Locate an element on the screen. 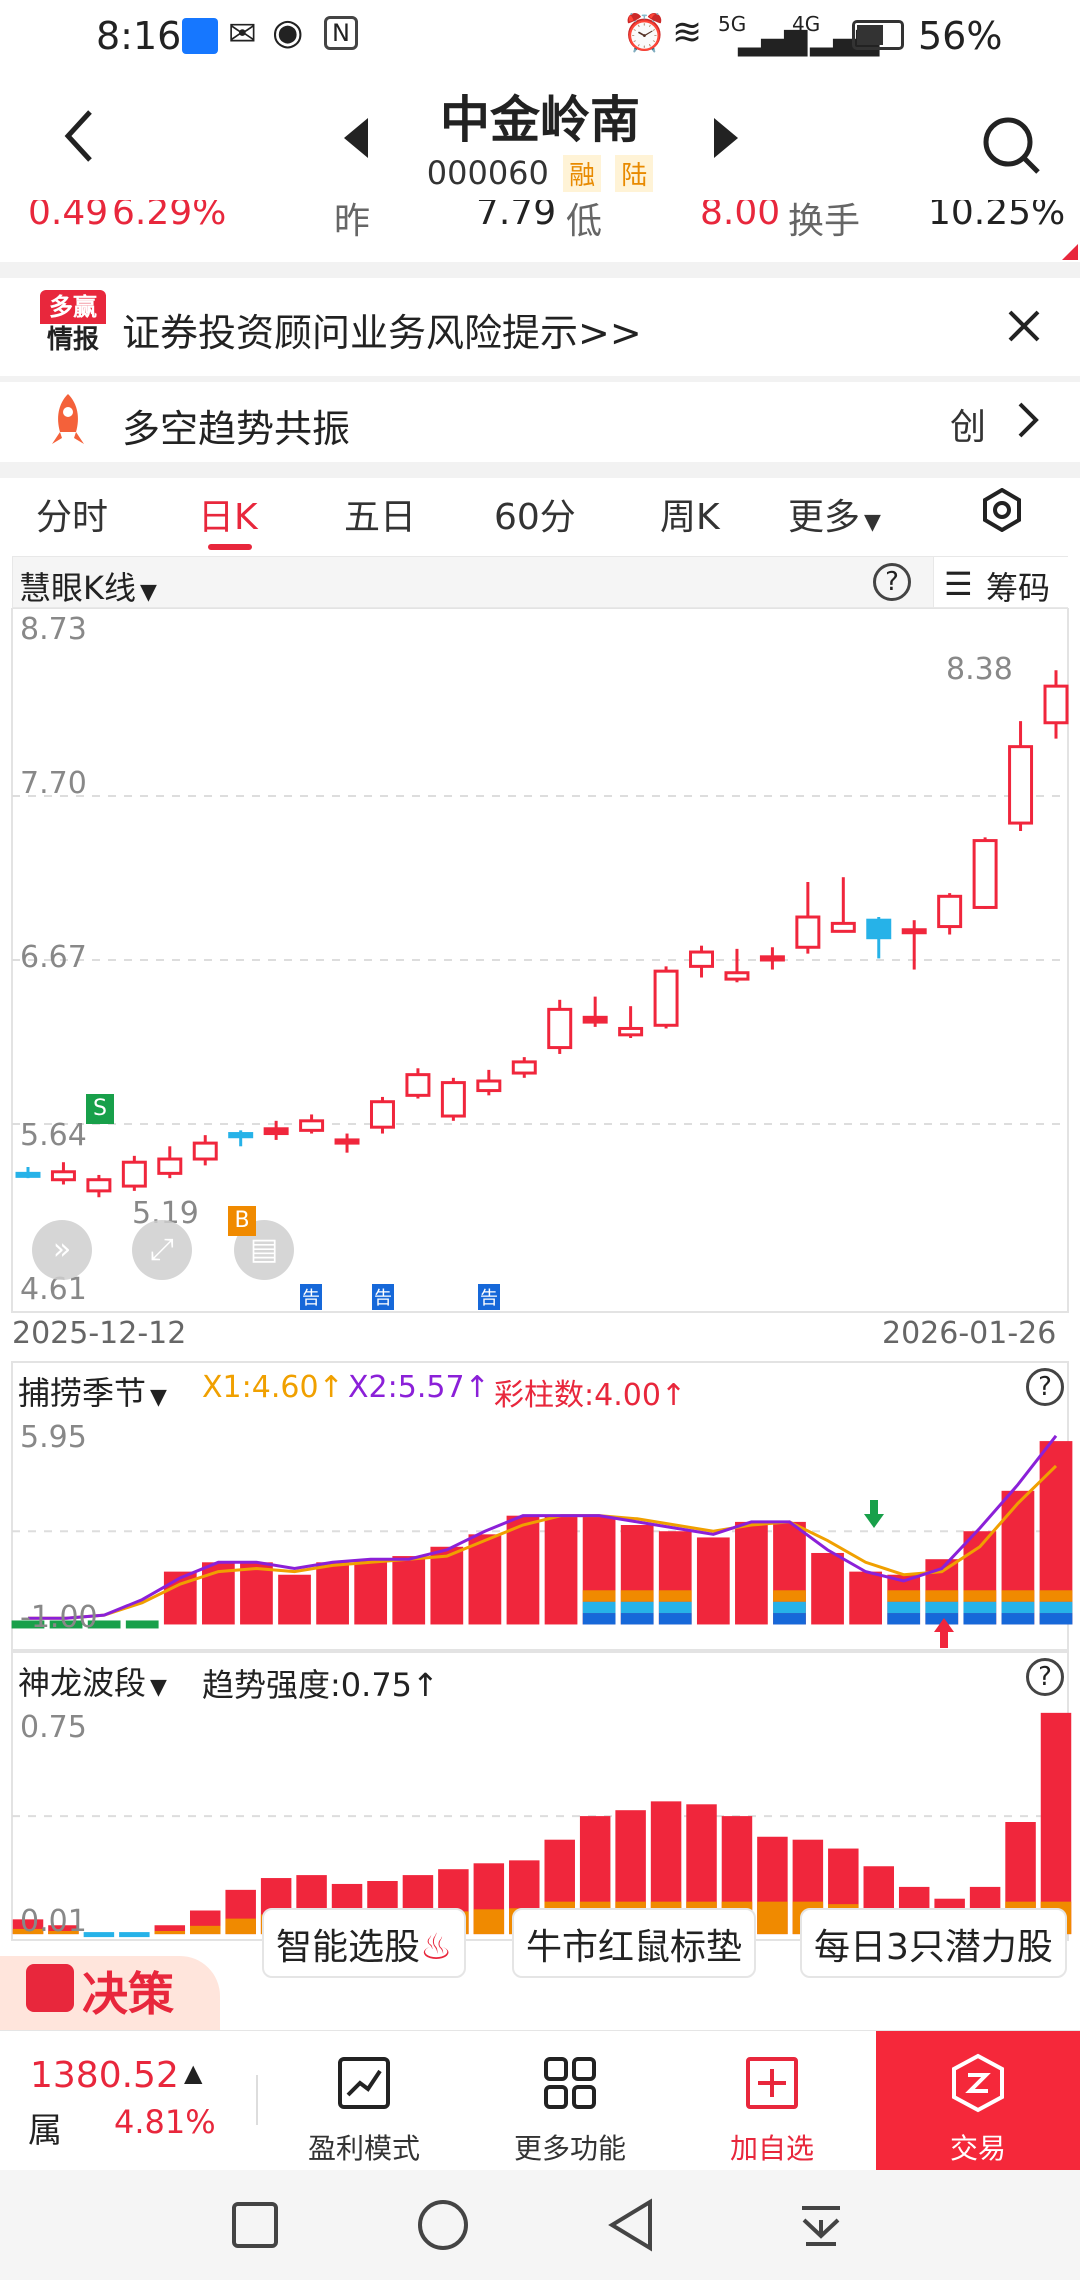 This screenshot has width=1080, height=2280. back-system-button is located at coordinates (631, 2225).